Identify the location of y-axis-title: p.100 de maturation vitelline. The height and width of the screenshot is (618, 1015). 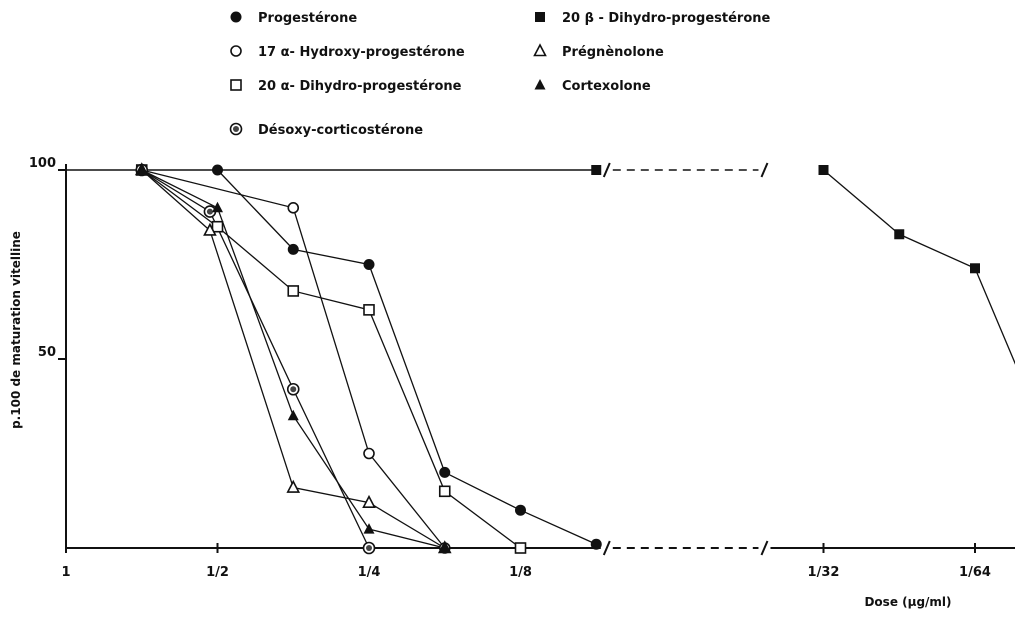
(16, 330).